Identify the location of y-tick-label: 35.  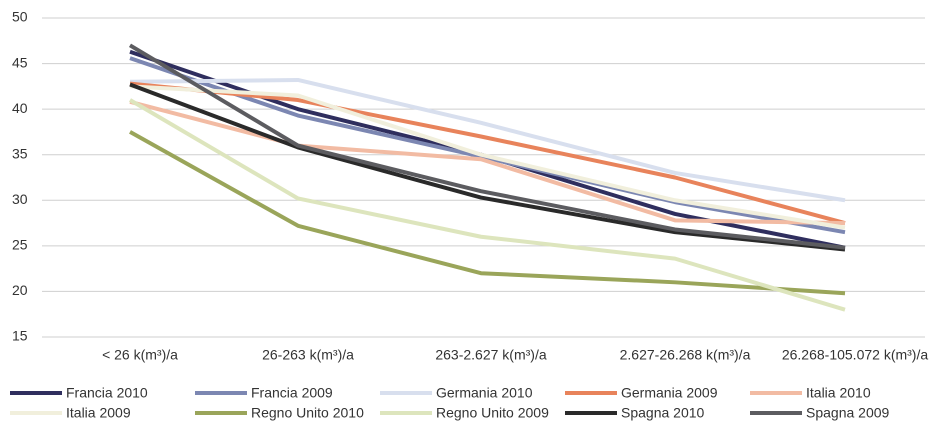
(20, 153).